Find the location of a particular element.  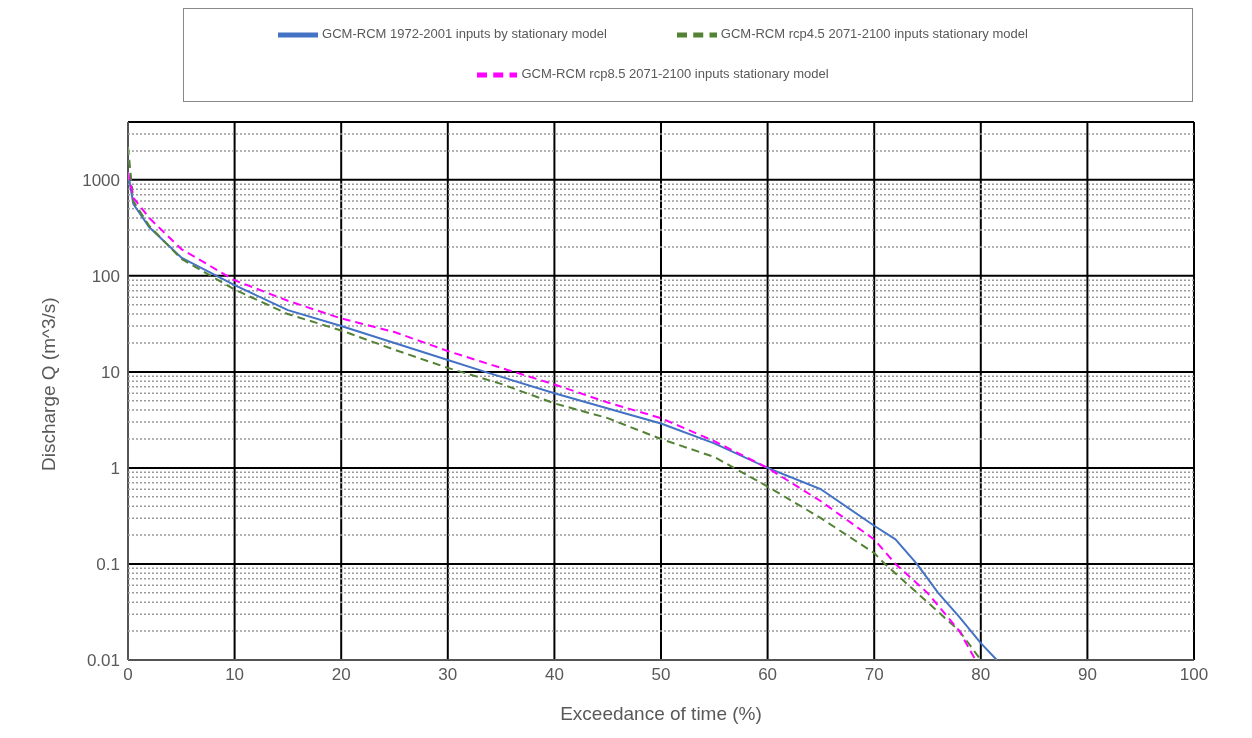

y-tick-label: 1 is located at coordinates (115, 468).